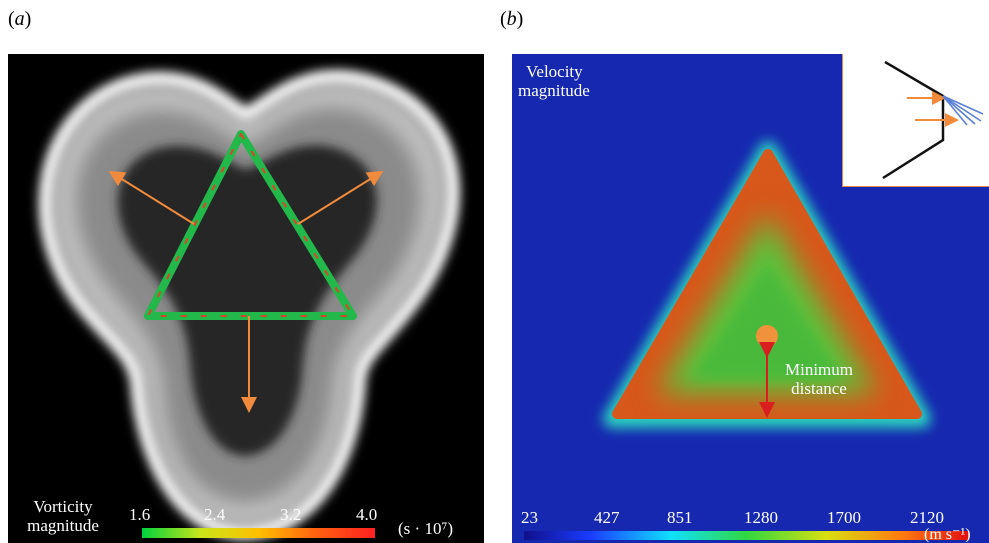  I want to click on velocity-triangle-center, so click(767, 321).